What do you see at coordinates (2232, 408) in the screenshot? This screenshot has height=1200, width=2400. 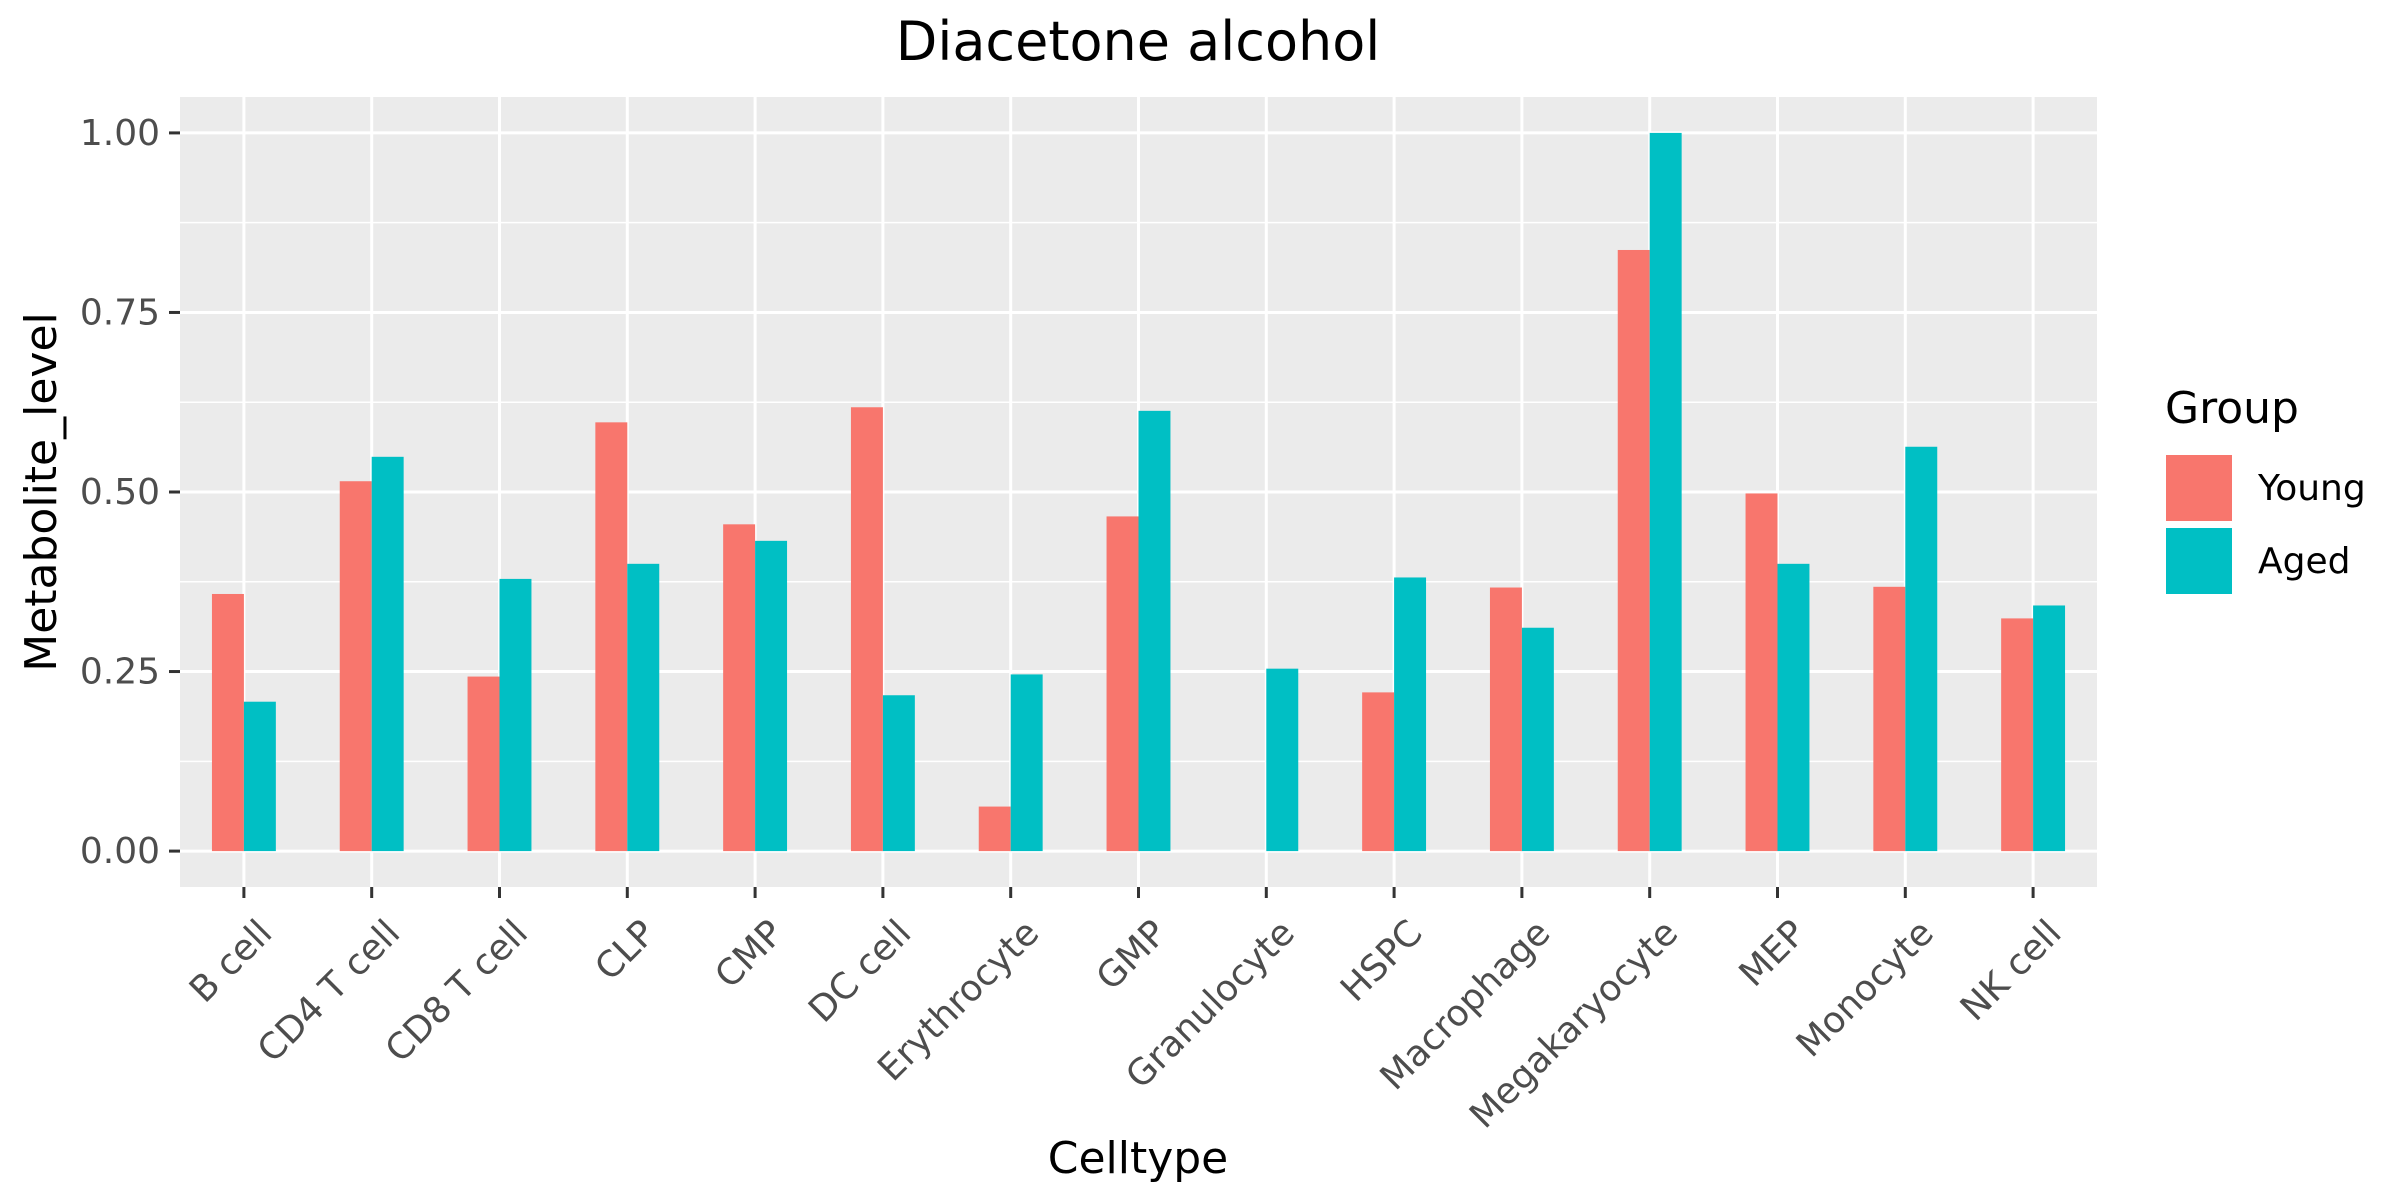 I see `legend-title: Group` at bounding box center [2232, 408].